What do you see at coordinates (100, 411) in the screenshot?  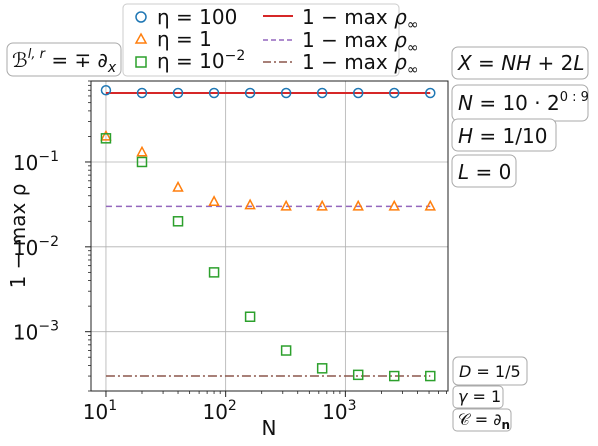 I see `x-tick-label: 10¹` at bounding box center [100, 411].